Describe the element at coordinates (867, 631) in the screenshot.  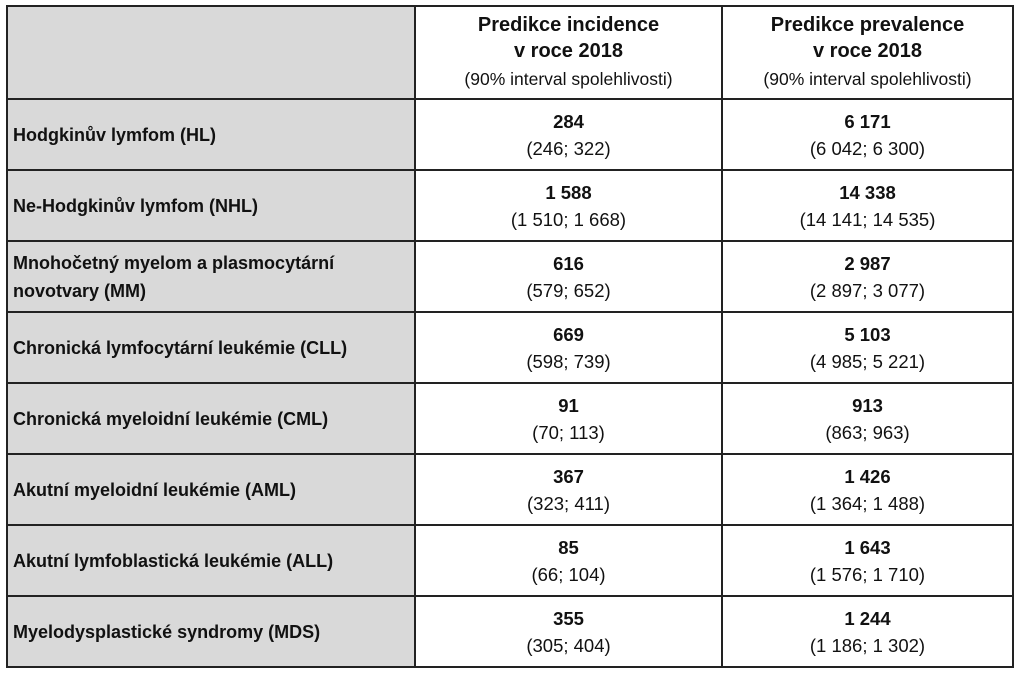
I see `prevalence-cell: 1 244 (1 186; 1 302)` at that location.